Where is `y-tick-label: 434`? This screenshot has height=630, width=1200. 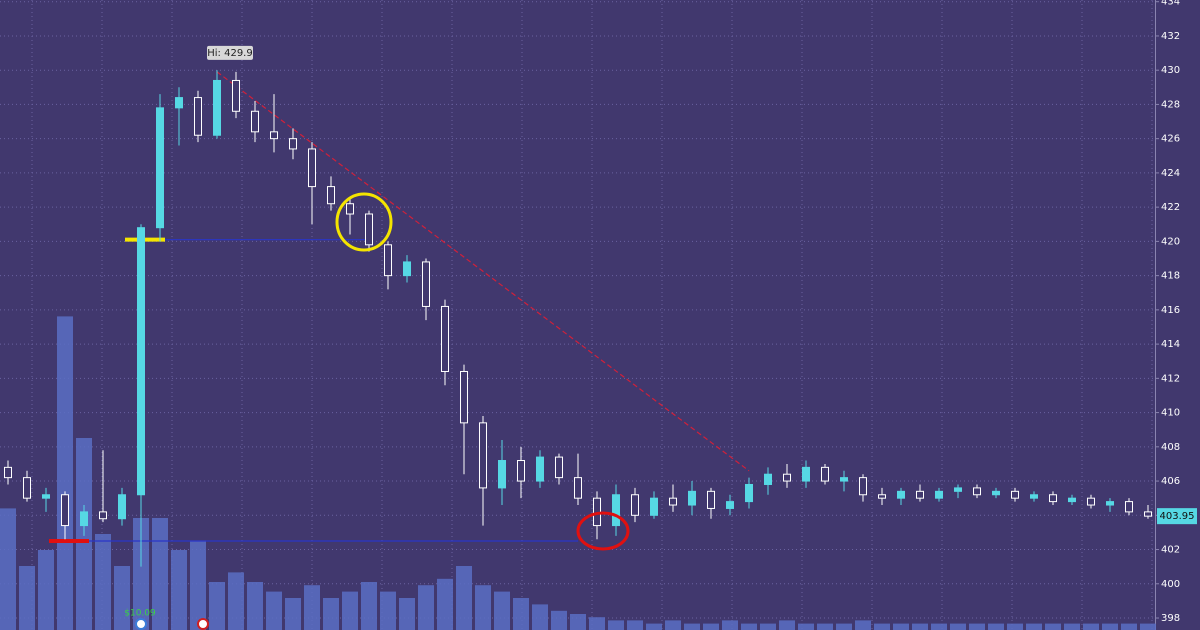
y-tick-label: 434 is located at coordinates (1170, 4).